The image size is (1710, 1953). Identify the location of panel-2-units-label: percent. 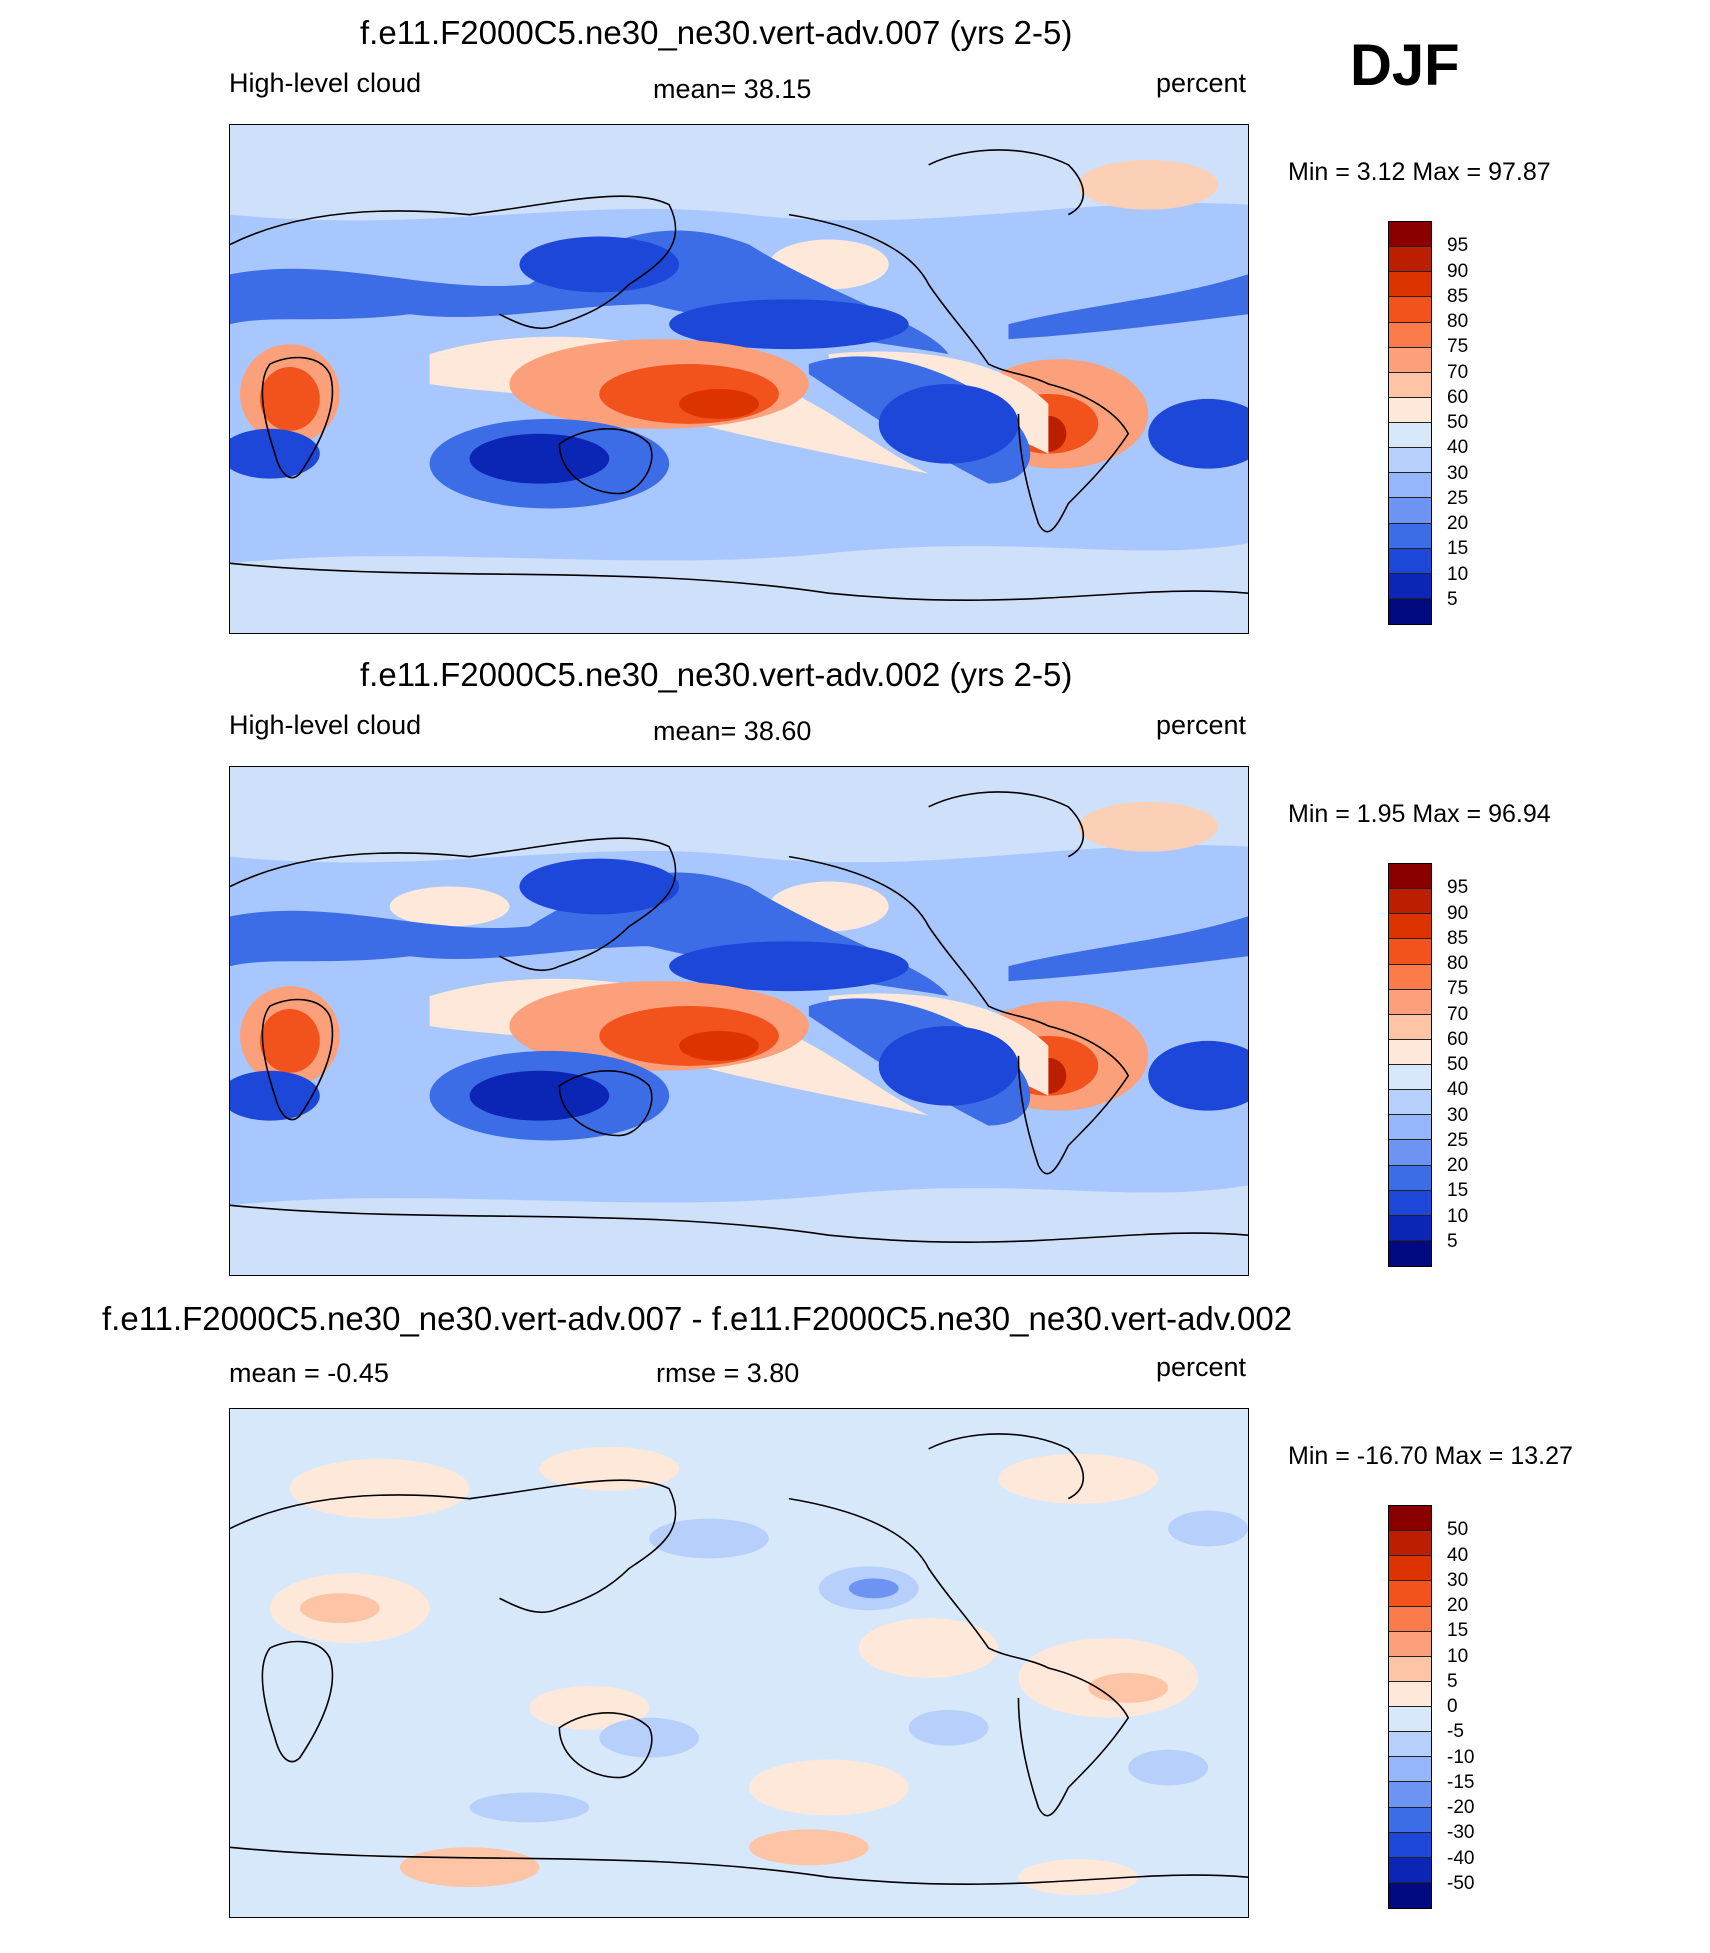
(1201, 725).